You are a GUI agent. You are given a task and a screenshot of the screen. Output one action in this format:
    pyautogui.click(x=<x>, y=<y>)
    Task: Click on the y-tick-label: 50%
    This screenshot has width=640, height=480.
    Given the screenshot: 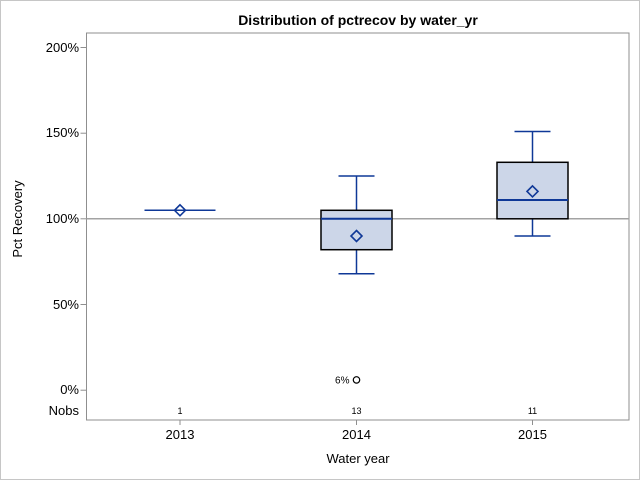 What is the action you would take?
    pyautogui.click(x=65, y=304)
    